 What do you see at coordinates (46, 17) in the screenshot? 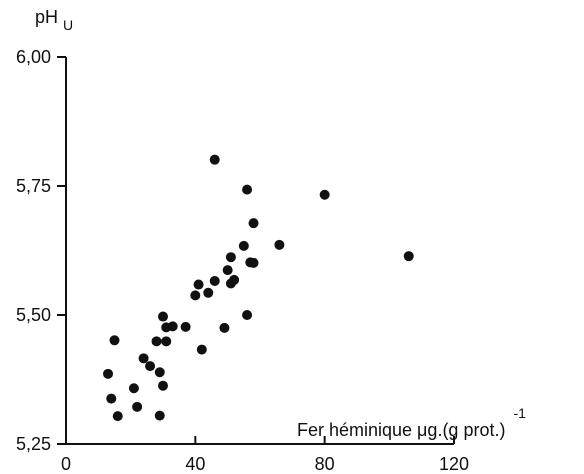
I see `y-axis-label-main: pH` at bounding box center [46, 17].